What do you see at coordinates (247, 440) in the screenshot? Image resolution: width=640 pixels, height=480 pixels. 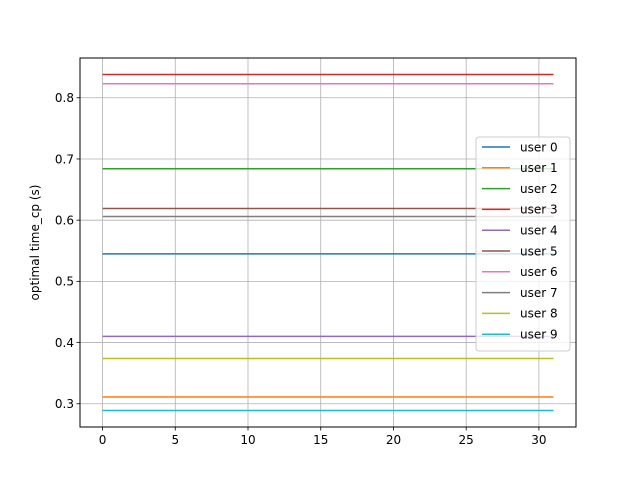 I see `x-tick-label: 10` at bounding box center [247, 440].